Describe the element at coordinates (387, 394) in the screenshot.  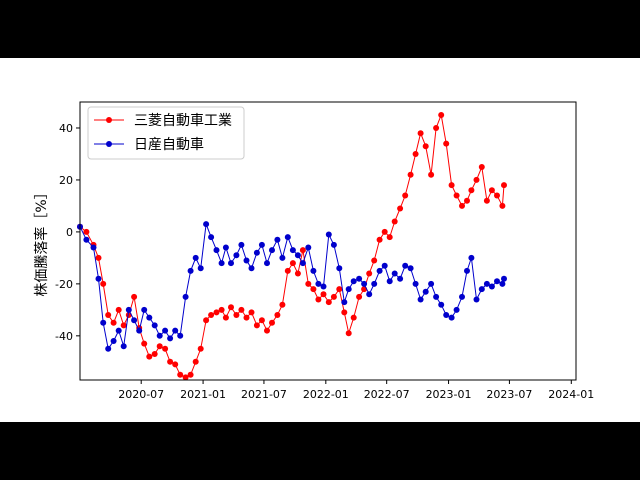
I see `x-tick-label-4: 2022-07` at that location.